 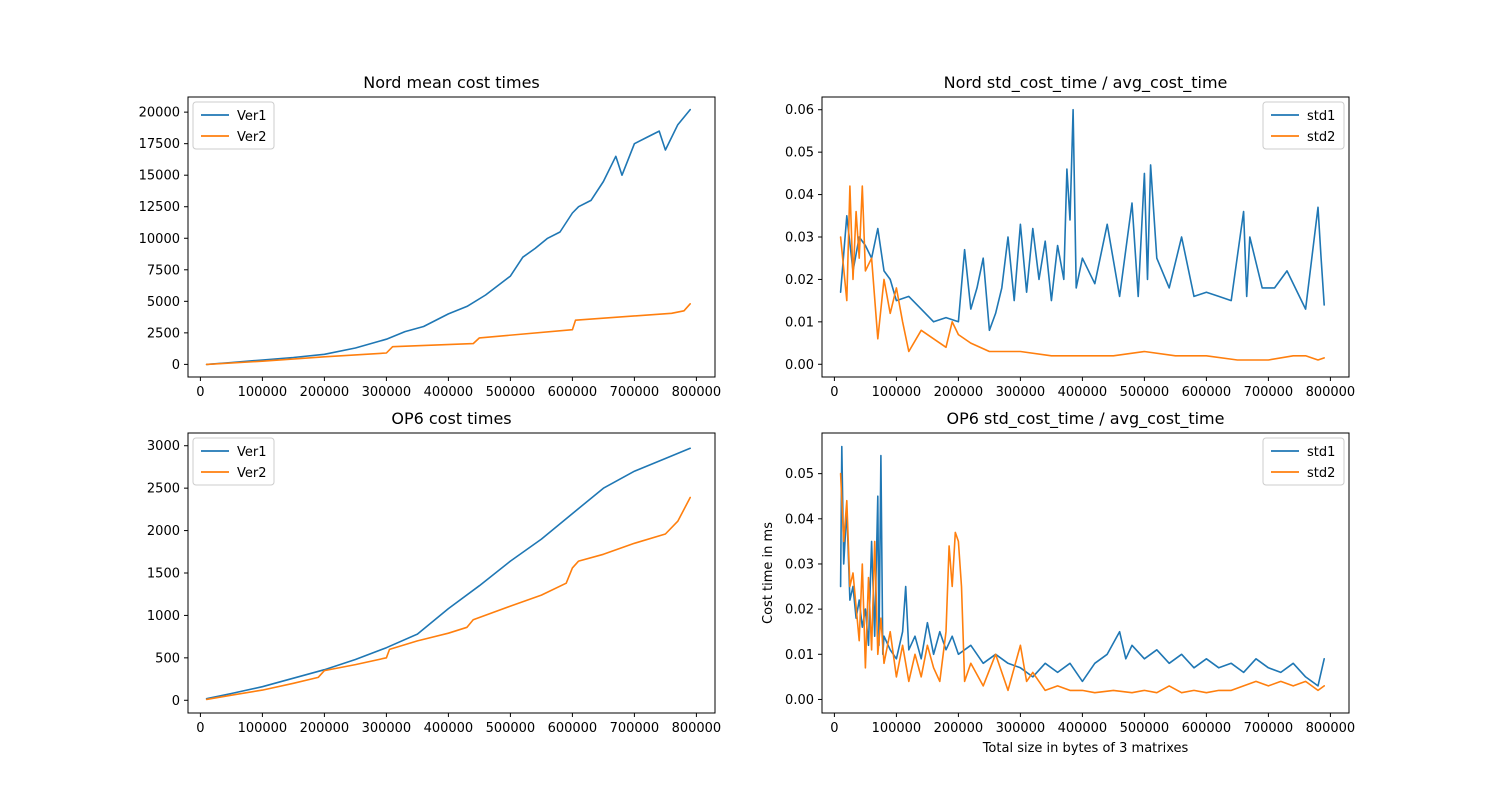 I want to click on y-tick-label: 10000, so click(x=159, y=239).